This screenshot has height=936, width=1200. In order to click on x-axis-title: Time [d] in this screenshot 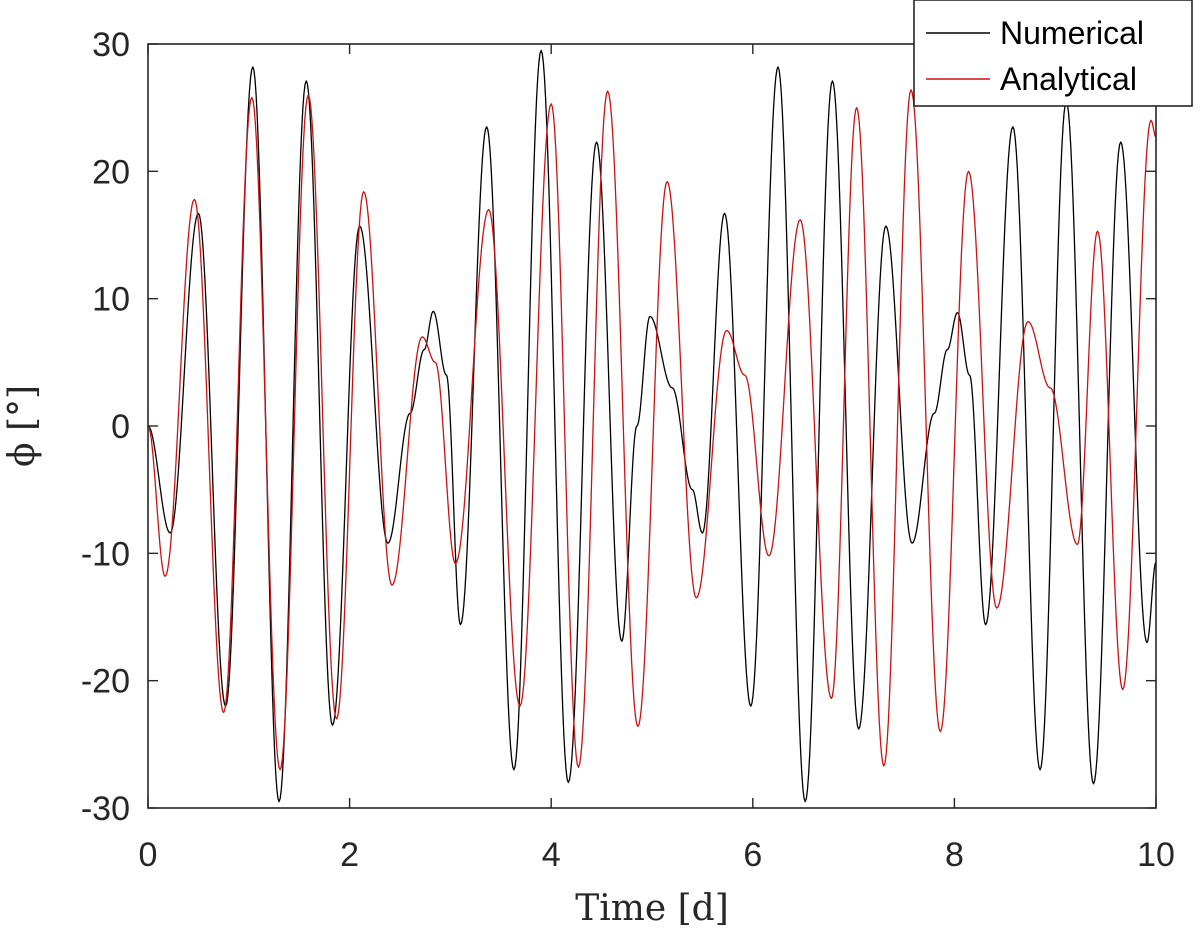, I will do `click(652, 908)`.